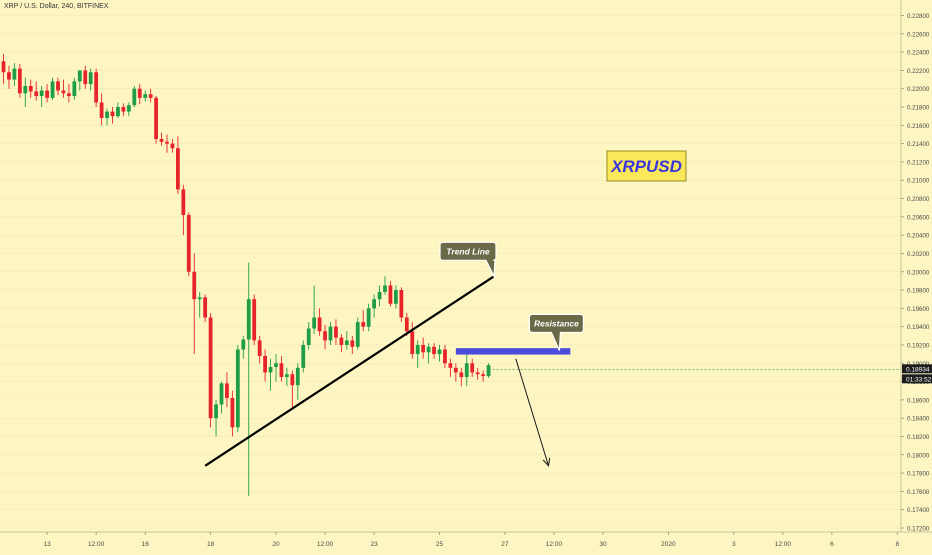 The width and height of the screenshot is (932, 555). Describe the element at coordinates (513, 351) in the screenshot. I see `resistance-zone` at that location.